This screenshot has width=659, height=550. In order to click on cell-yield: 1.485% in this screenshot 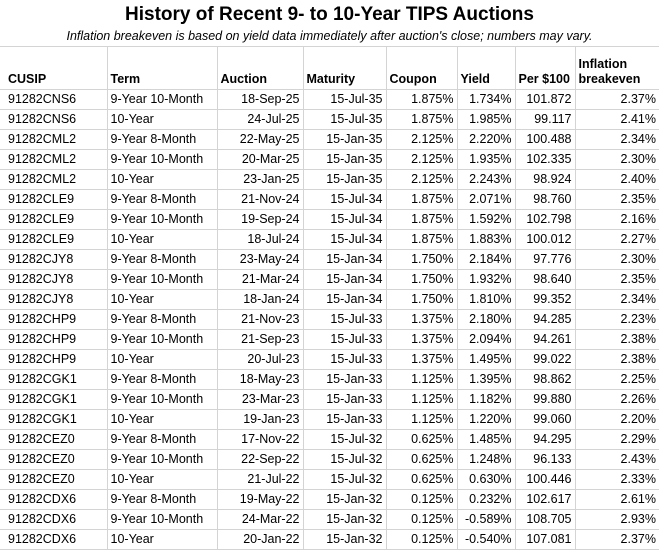, I will do `click(486, 439)`.